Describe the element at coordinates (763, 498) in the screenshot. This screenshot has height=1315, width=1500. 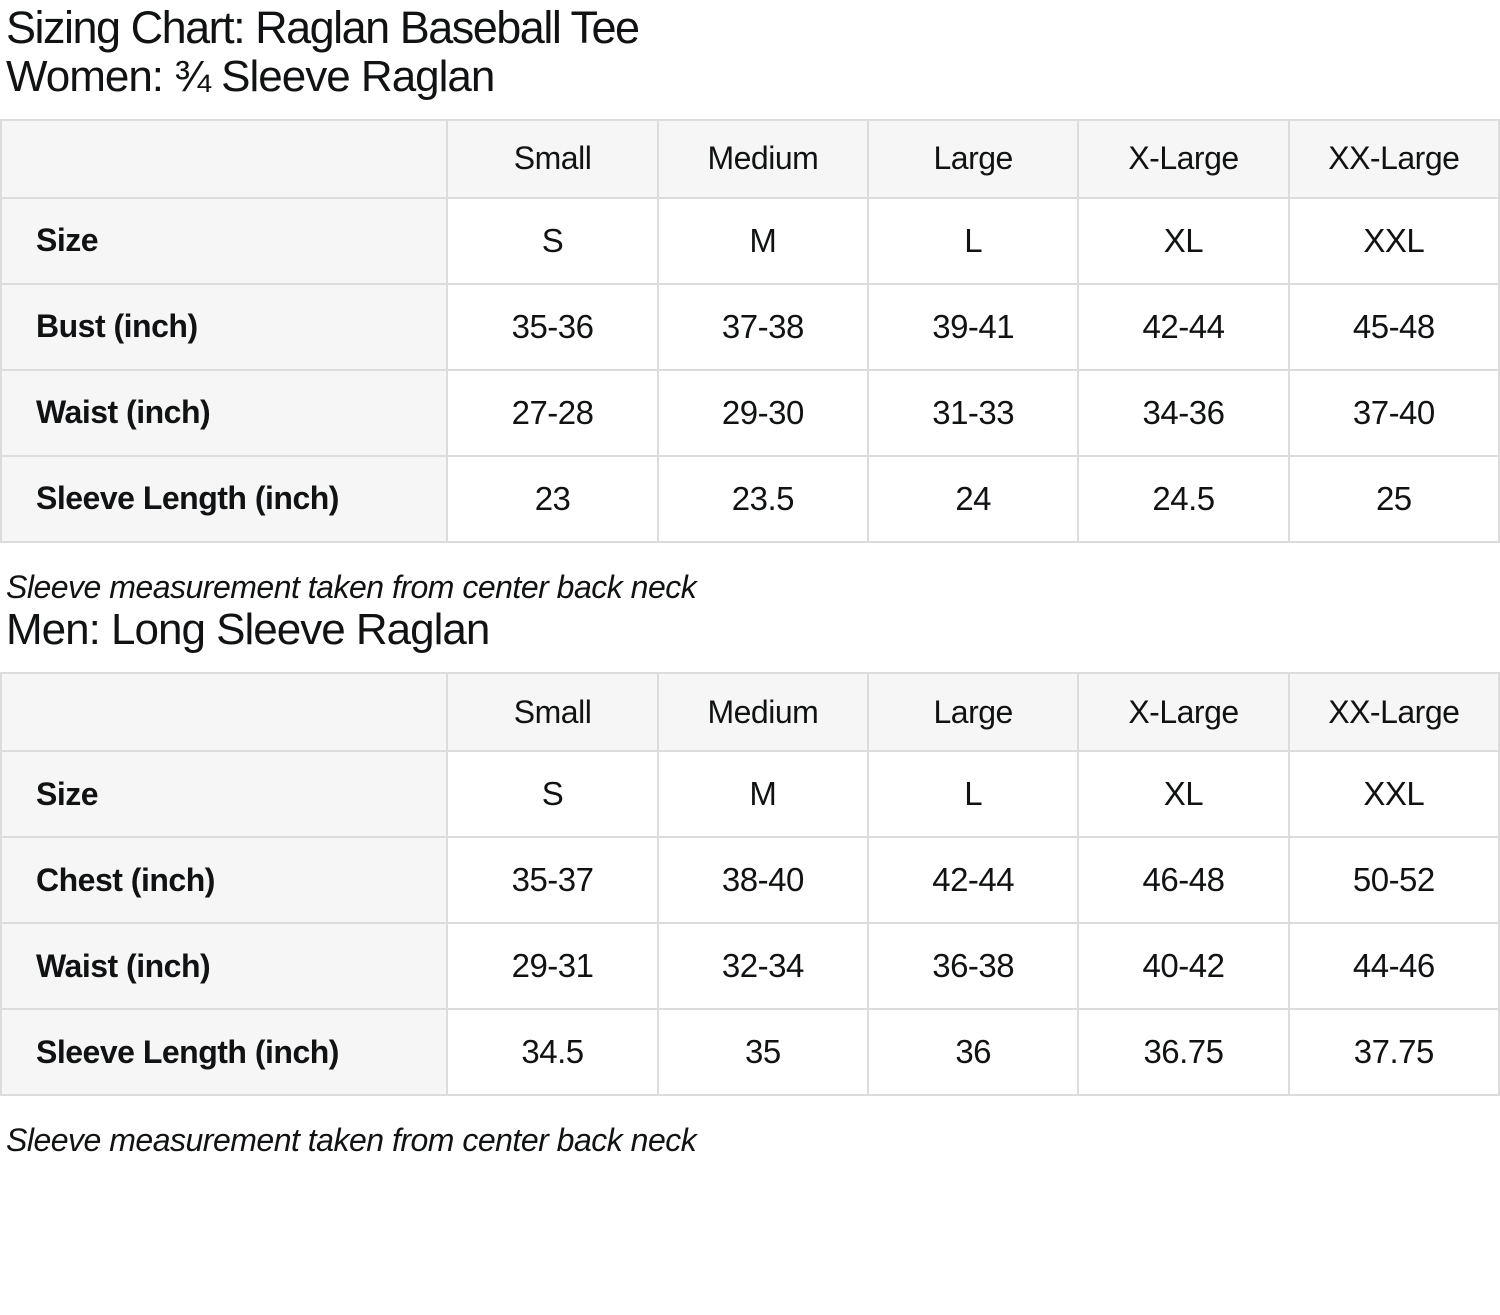
I see `table-cell: 23.5` at that location.